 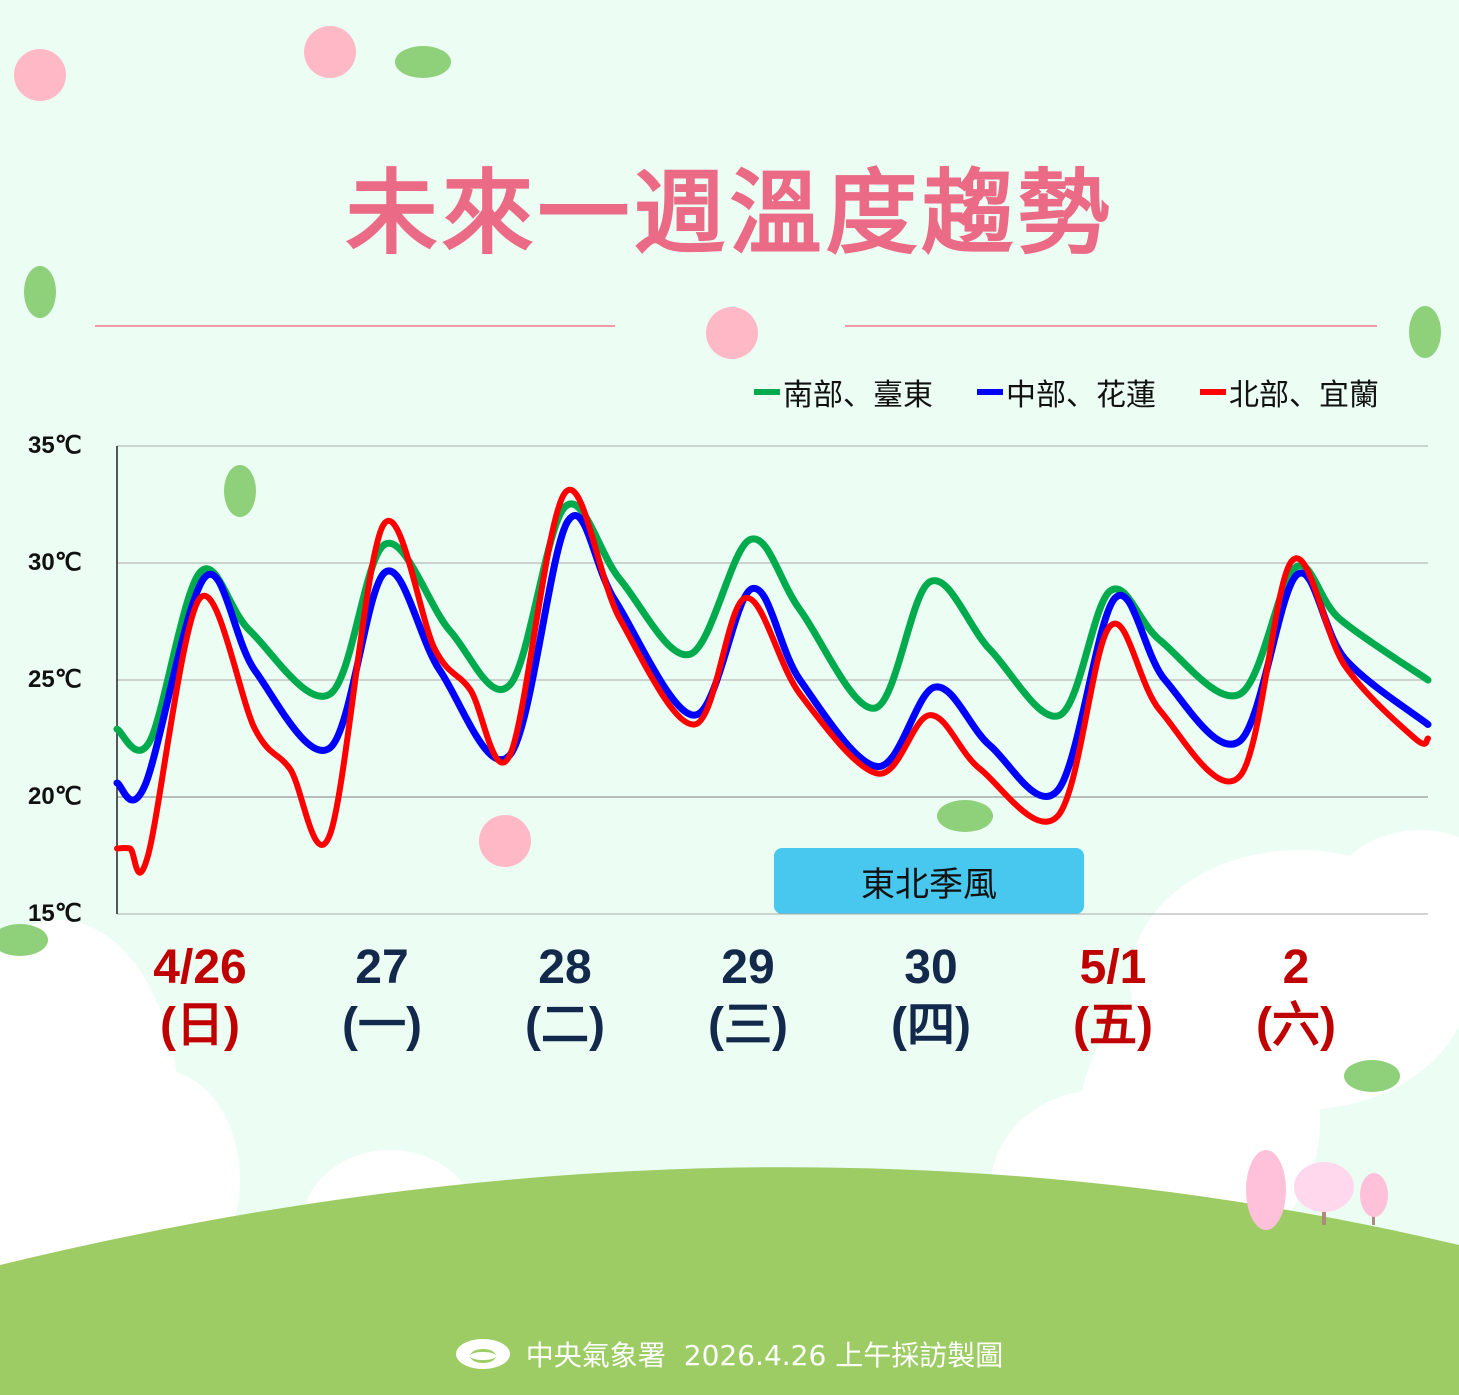 I want to click on title-rule-left, so click(x=355, y=326).